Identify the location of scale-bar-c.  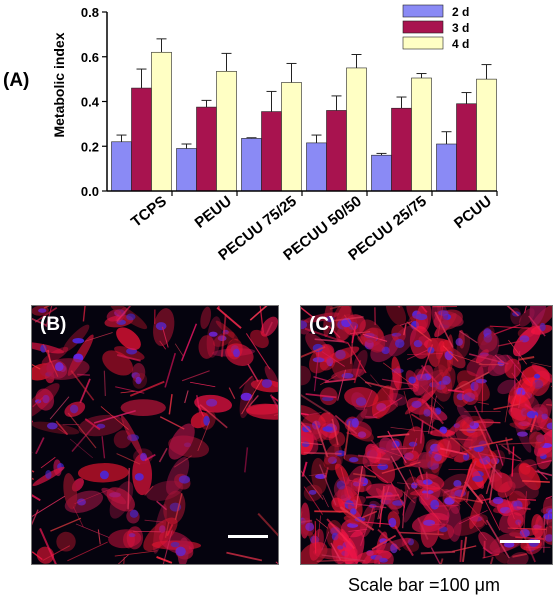
(520, 541).